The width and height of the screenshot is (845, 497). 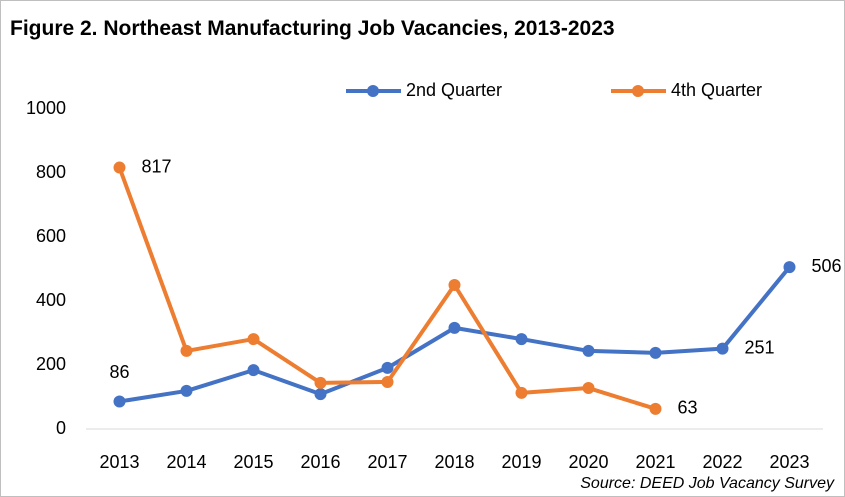 I want to click on data-label: 817, so click(x=157, y=166).